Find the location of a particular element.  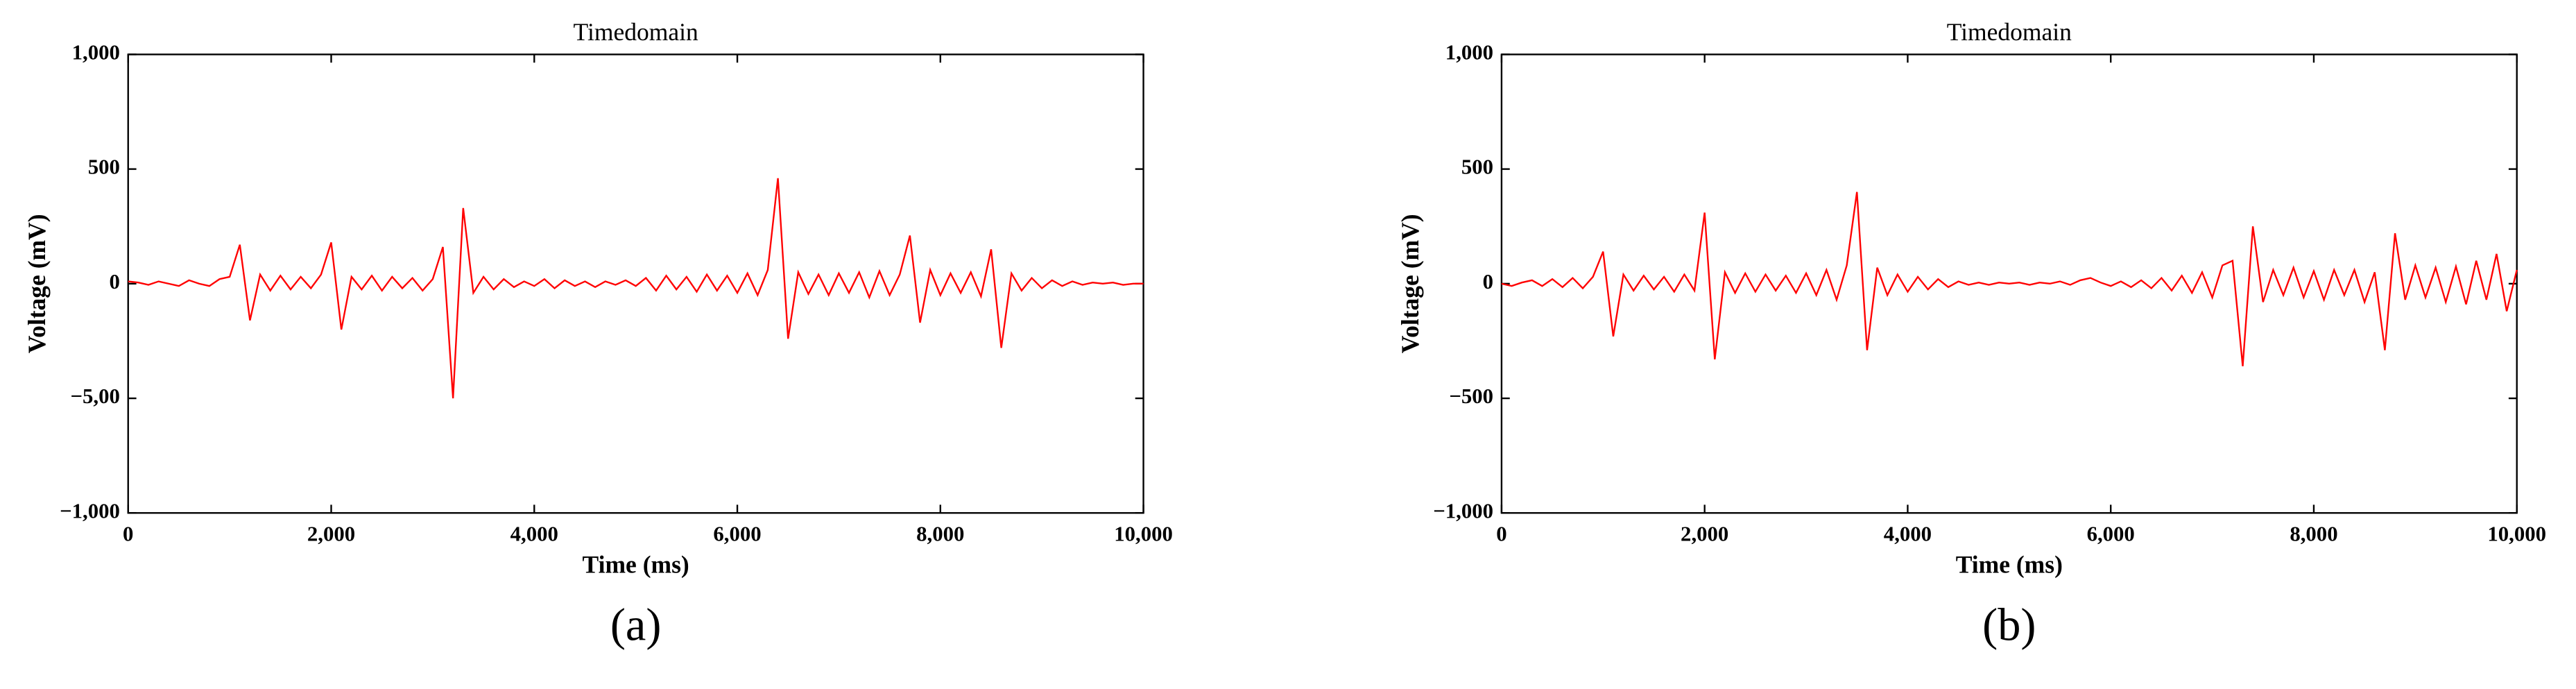

panel-label: (a) is located at coordinates (636, 625).